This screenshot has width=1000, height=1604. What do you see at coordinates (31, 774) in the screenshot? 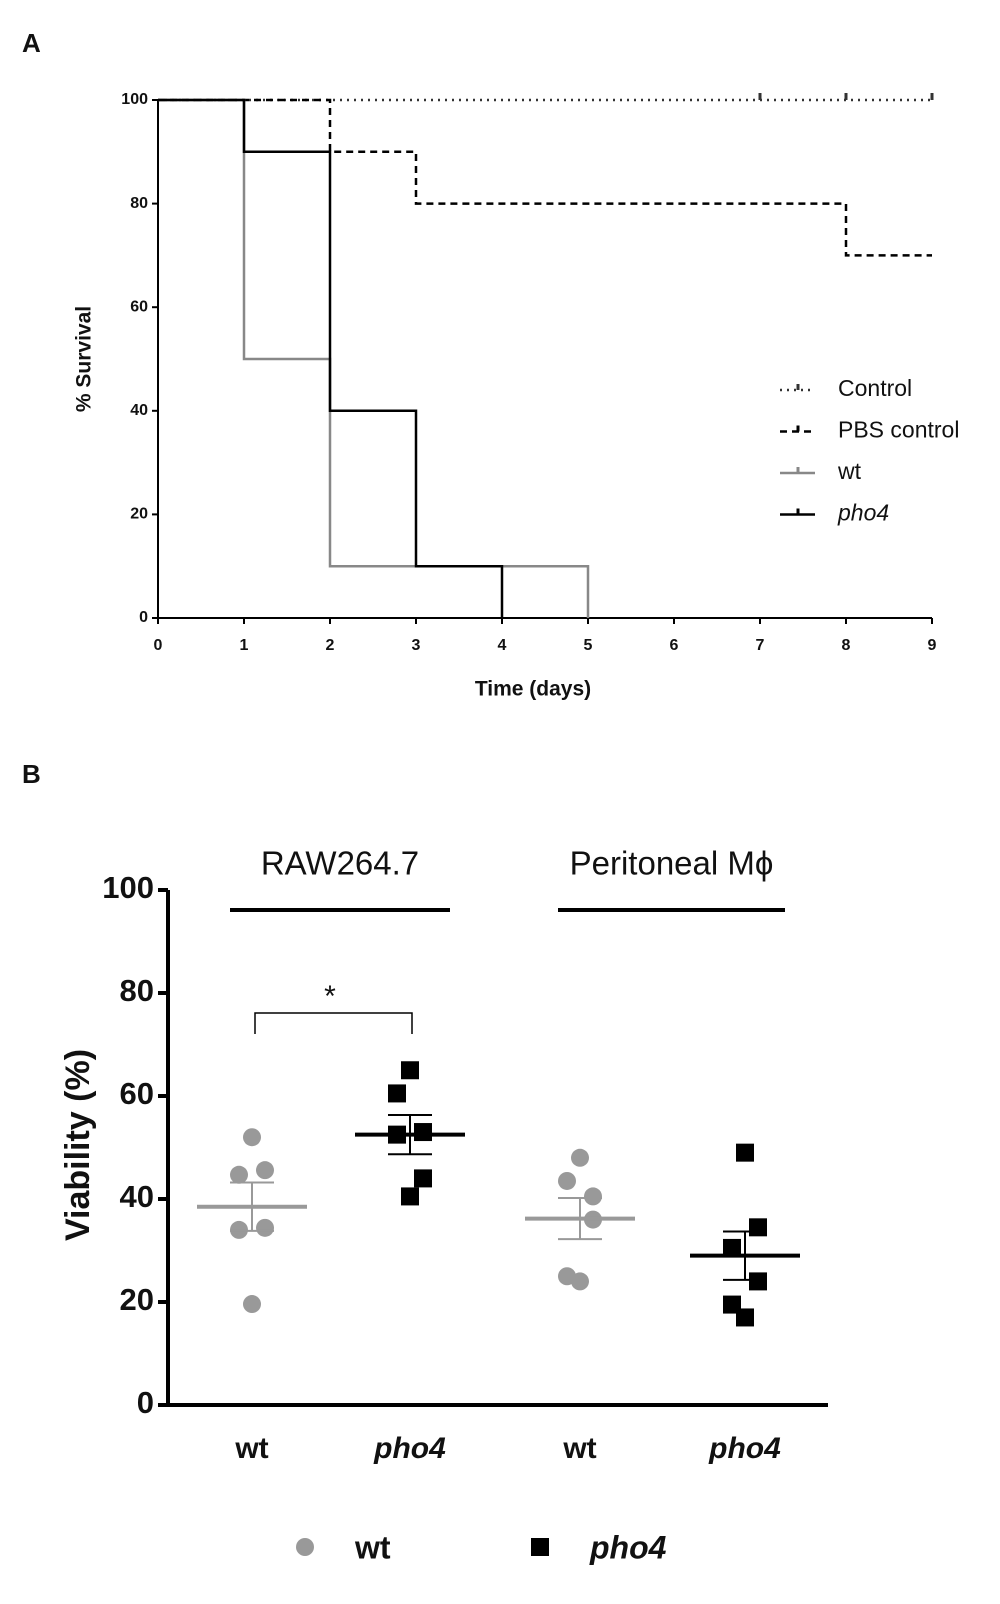
I see `panel-label: B` at bounding box center [31, 774].